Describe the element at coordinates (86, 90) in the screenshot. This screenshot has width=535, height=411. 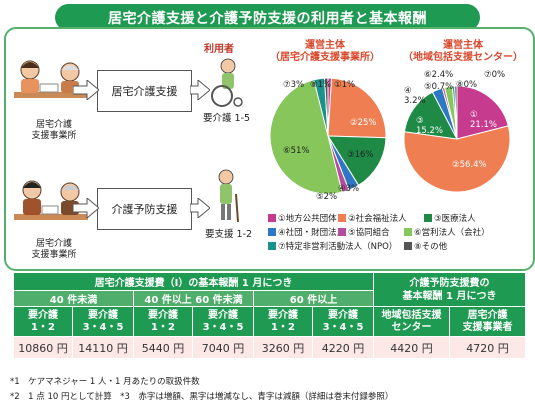
I see `left-arrow-care` at that location.